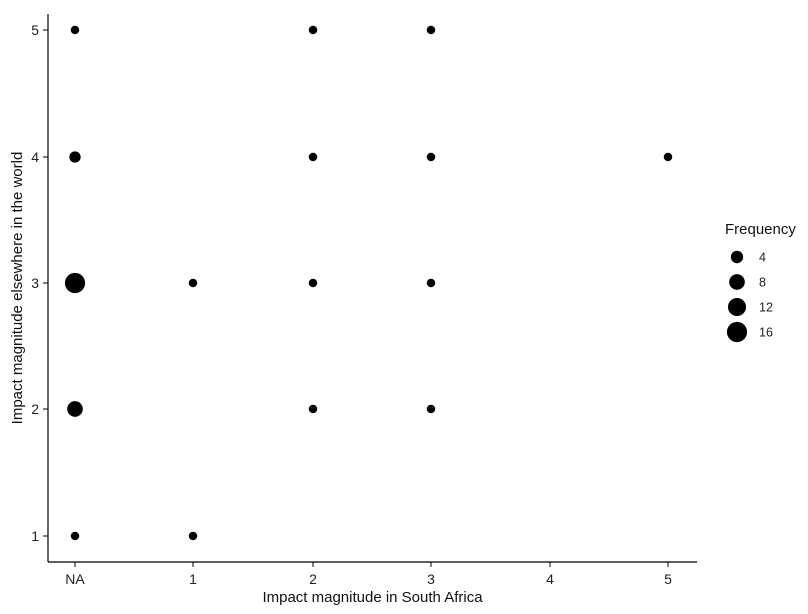  What do you see at coordinates (766, 333) in the screenshot?
I see `legend-label: 16` at bounding box center [766, 333].